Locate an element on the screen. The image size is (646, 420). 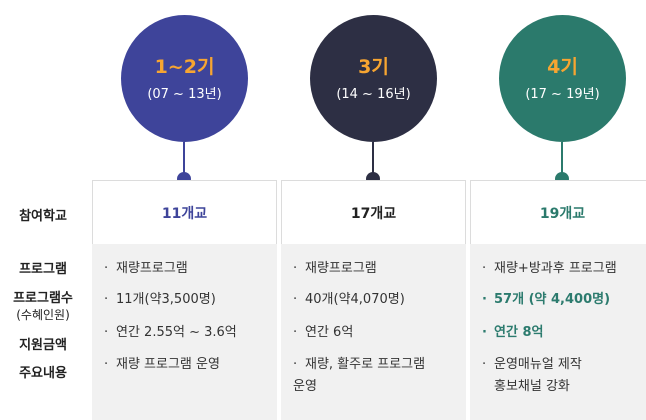
detail-main-content-cont: 운영 is located at coordinates (305, 386).